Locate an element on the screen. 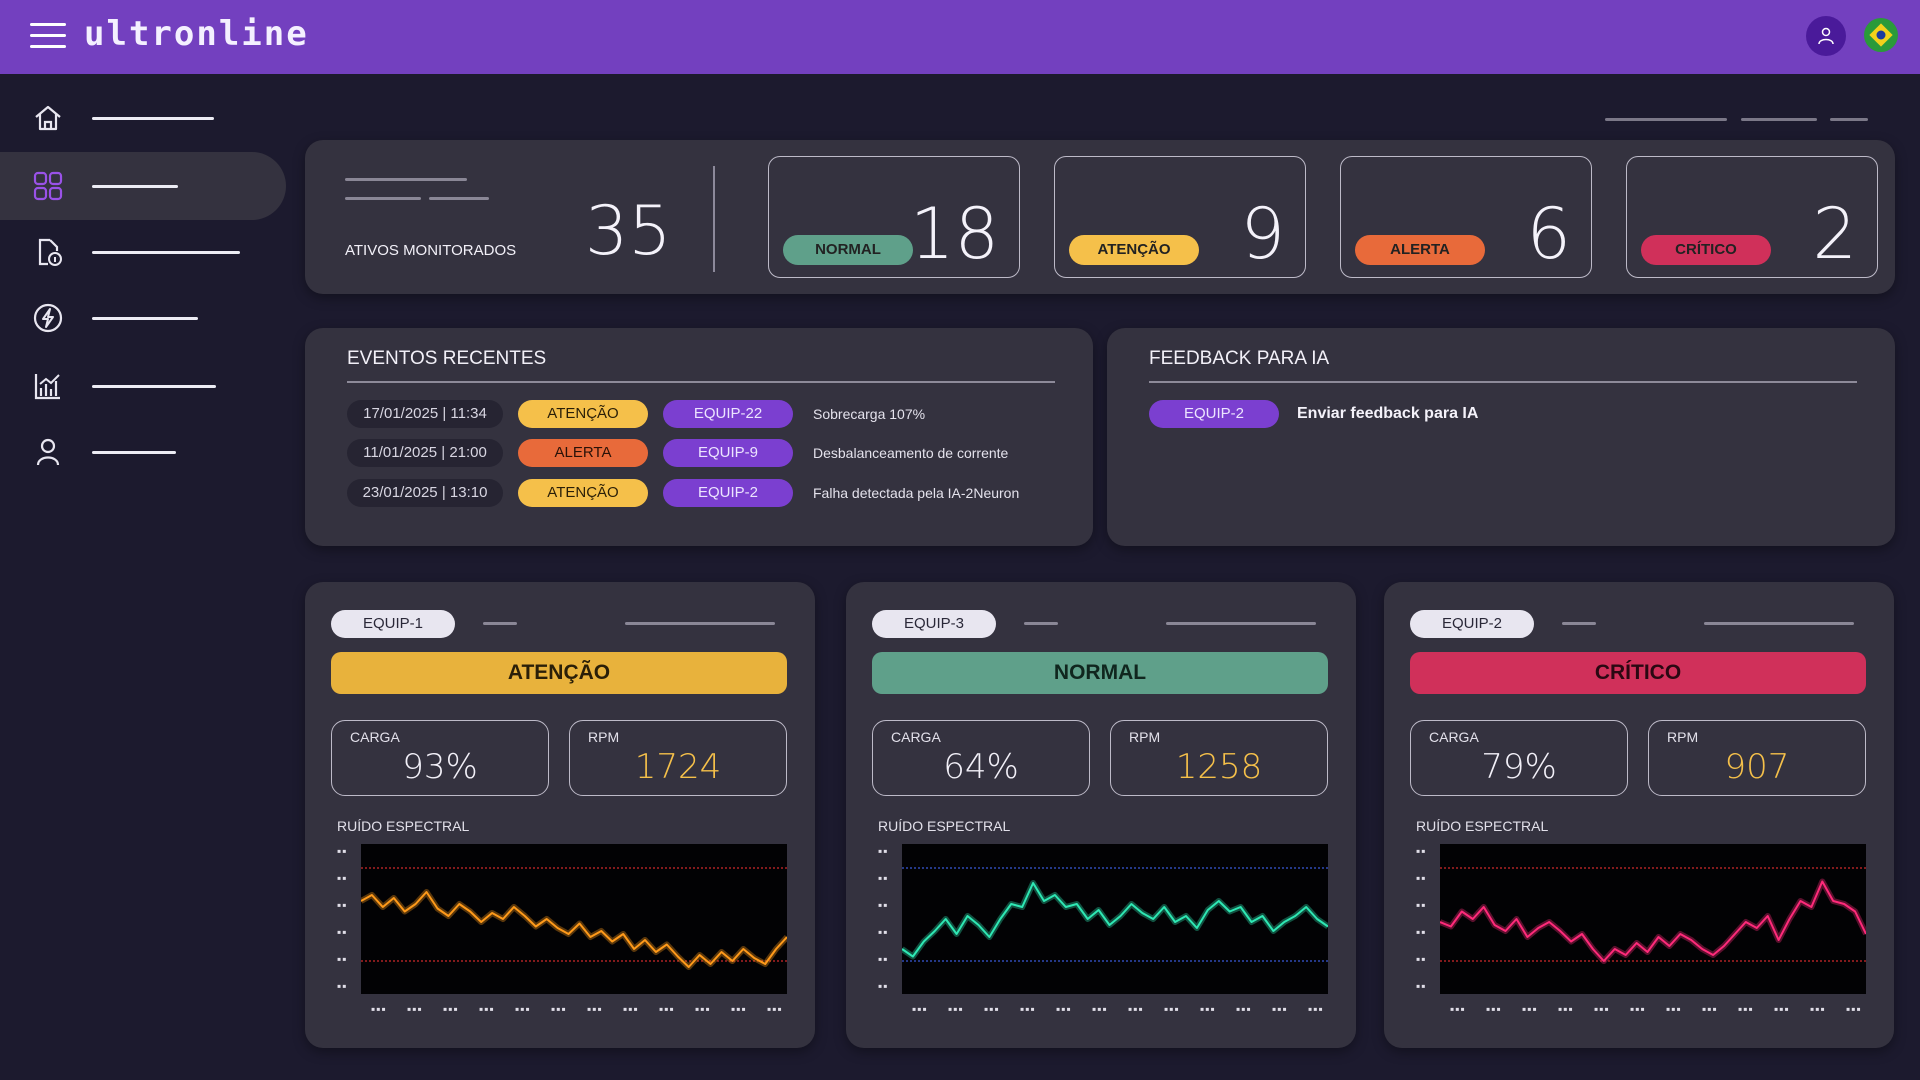 The width and height of the screenshot is (1920, 1080). equip-tag: EQUIP-2 is located at coordinates (1472, 624).